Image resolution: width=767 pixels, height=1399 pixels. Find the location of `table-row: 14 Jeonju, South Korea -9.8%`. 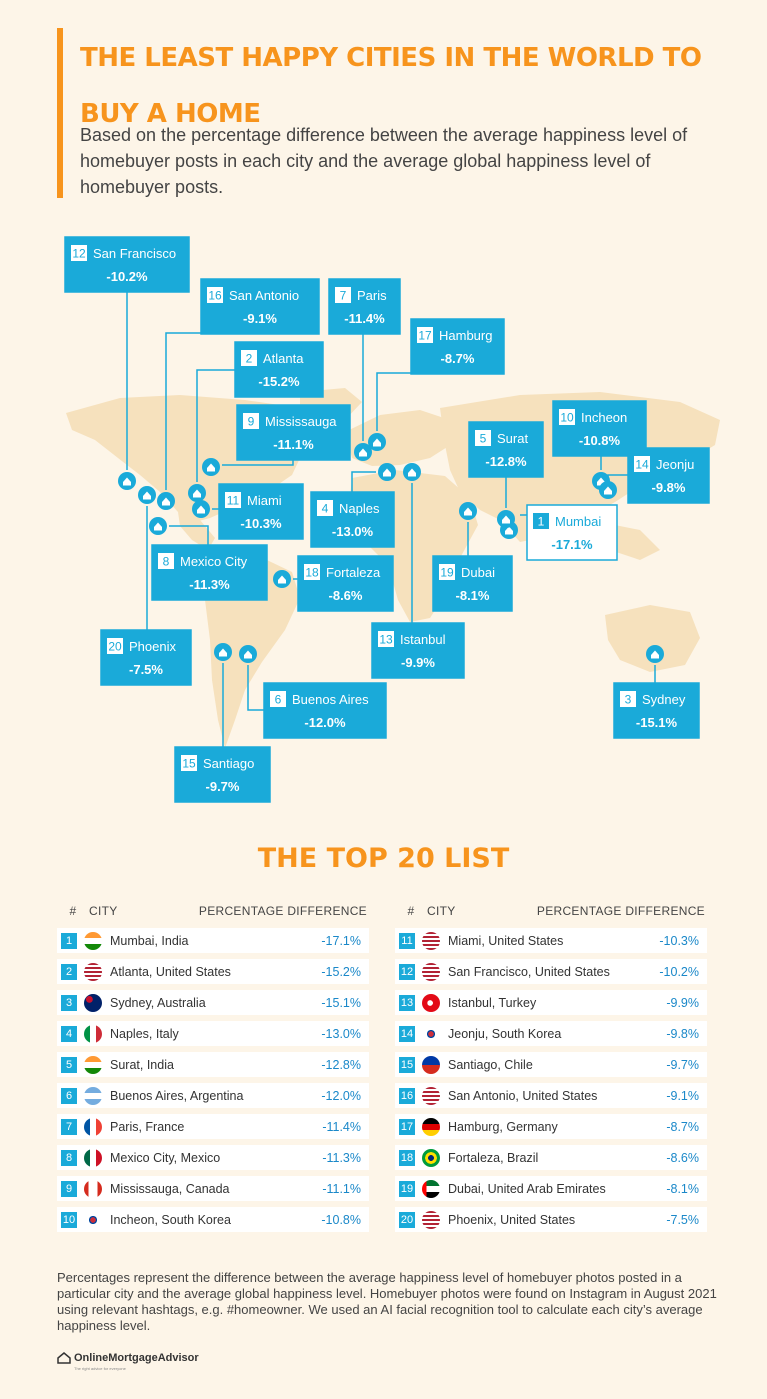

table-row: 14 Jeonju, South Korea -9.8% is located at coordinates (551, 1033).